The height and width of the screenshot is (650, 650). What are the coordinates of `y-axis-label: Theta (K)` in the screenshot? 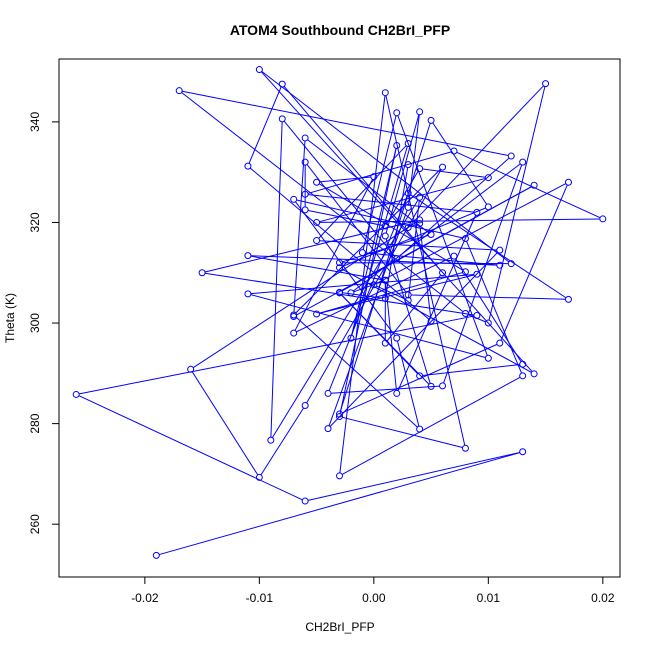 It's located at (10, 318).